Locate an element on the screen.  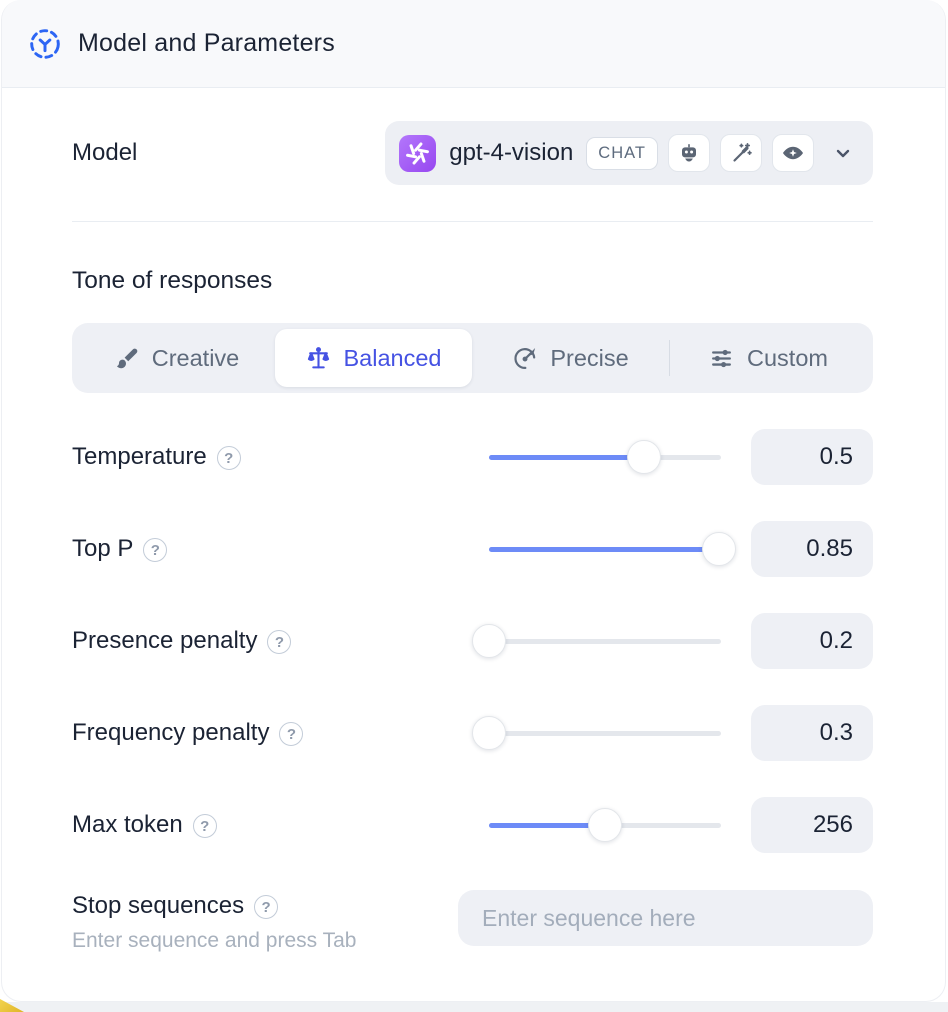
wand-capability-chip is located at coordinates (741, 153).